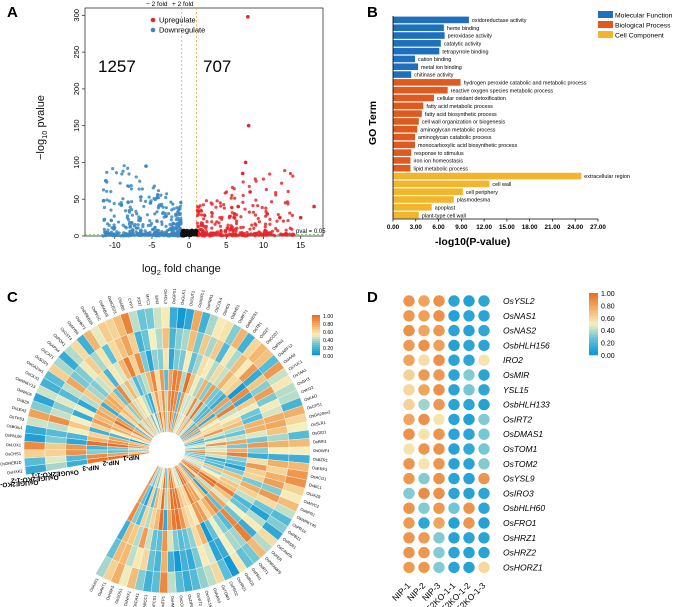  What do you see at coordinates (110, 592) in the screenshot?
I see `gene-label: OsHAK5` at bounding box center [110, 592].